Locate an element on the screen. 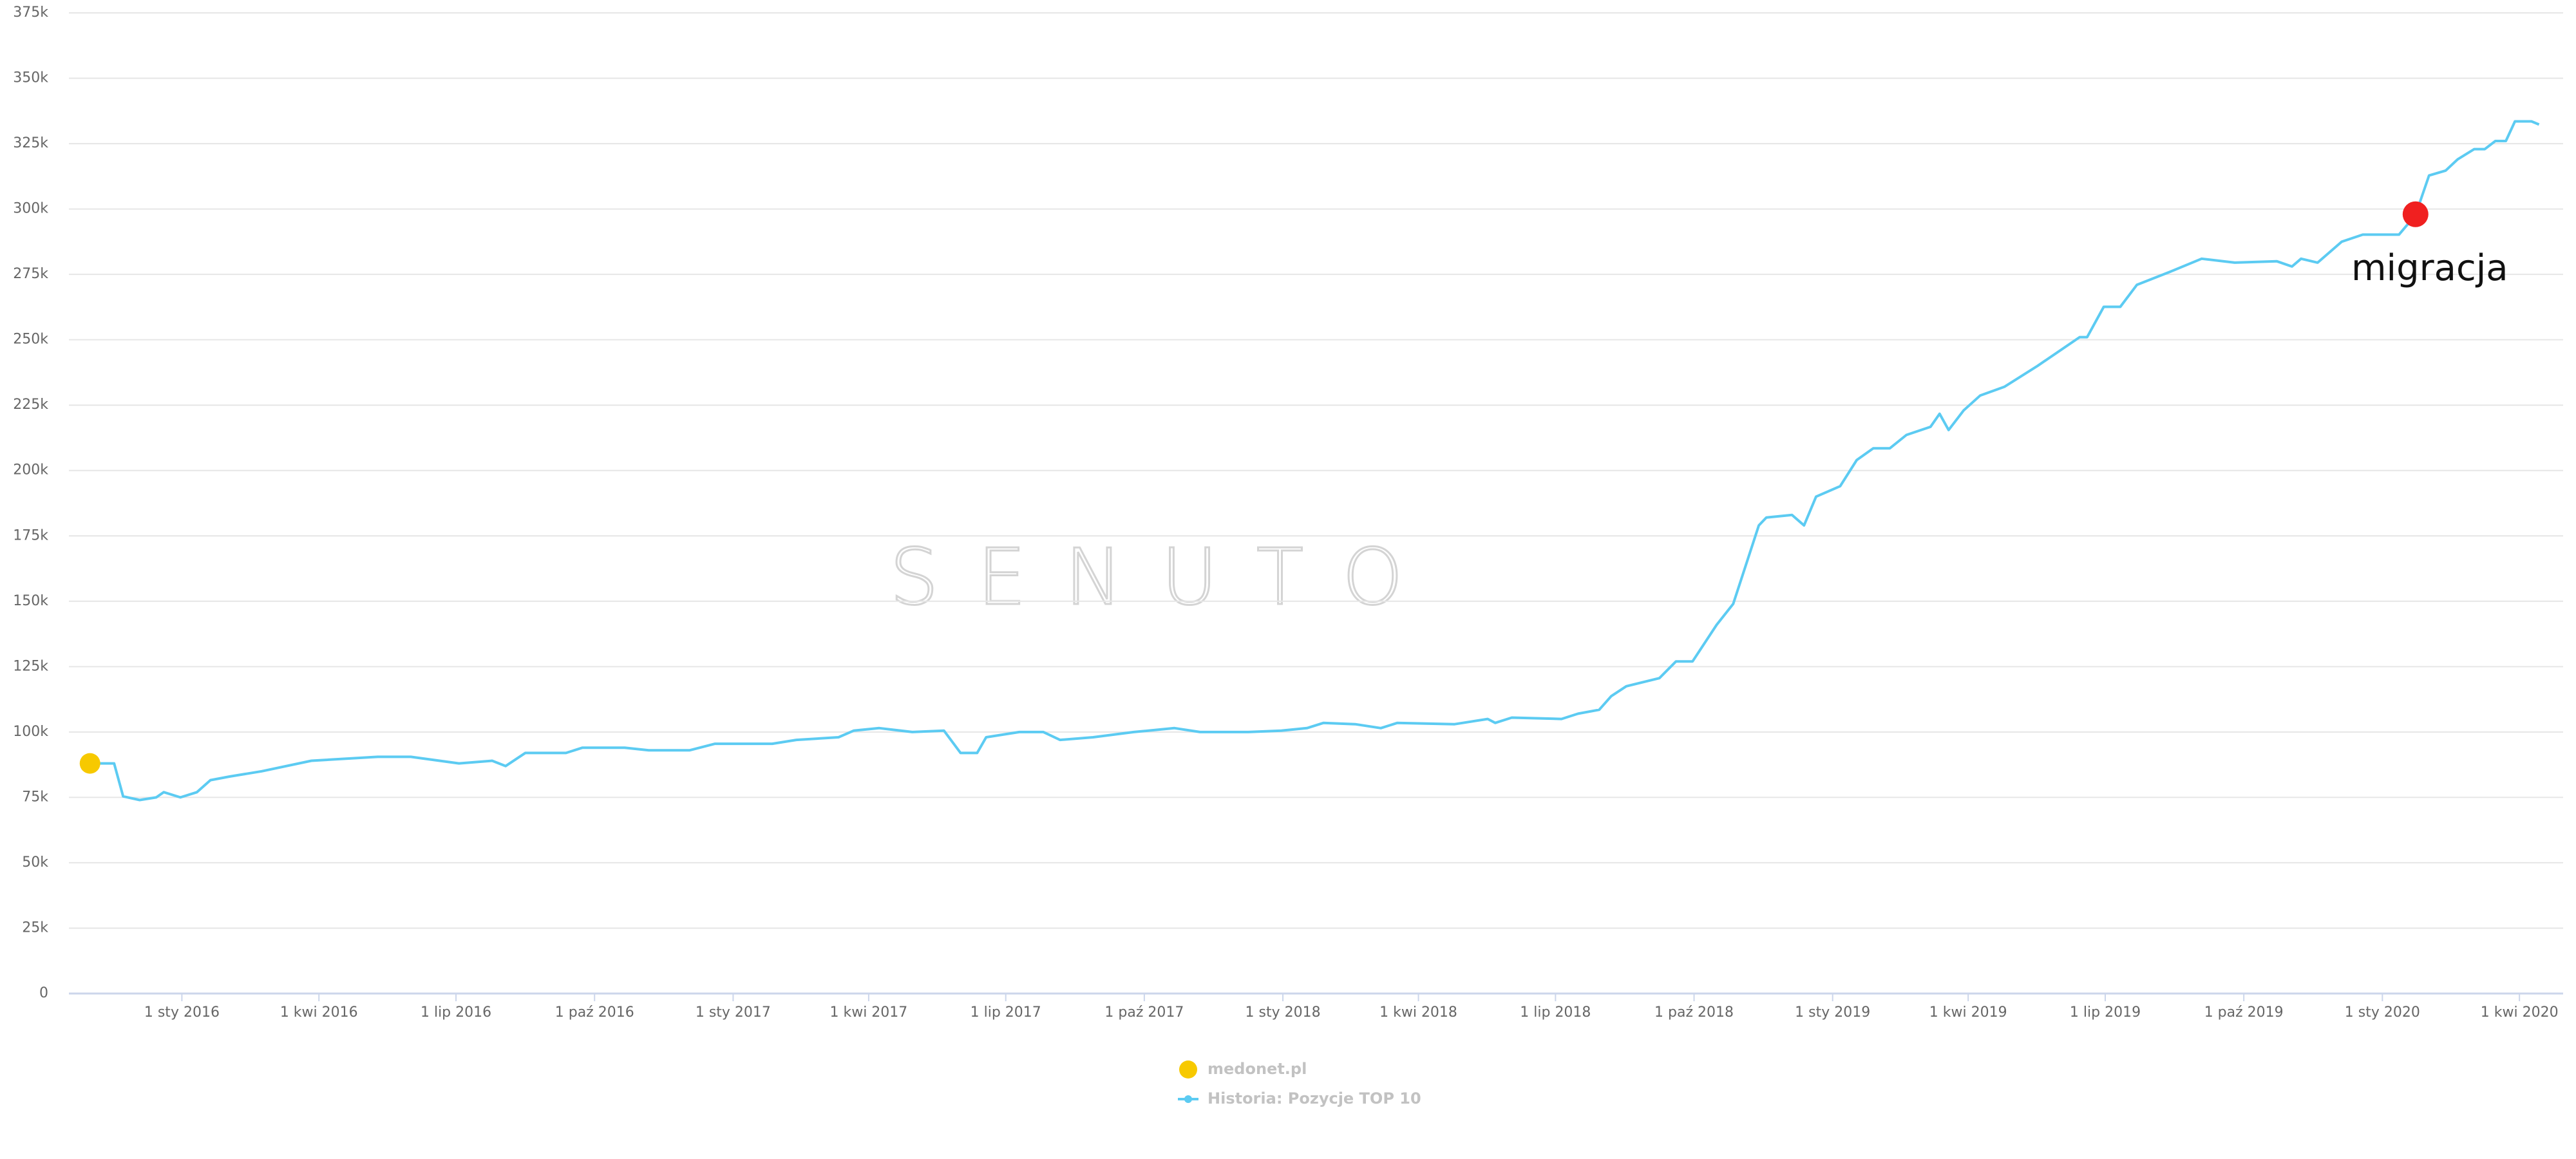 Image resolution: width=2576 pixels, height=1159 pixels. annotation-label: migracja is located at coordinates (2429, 268).